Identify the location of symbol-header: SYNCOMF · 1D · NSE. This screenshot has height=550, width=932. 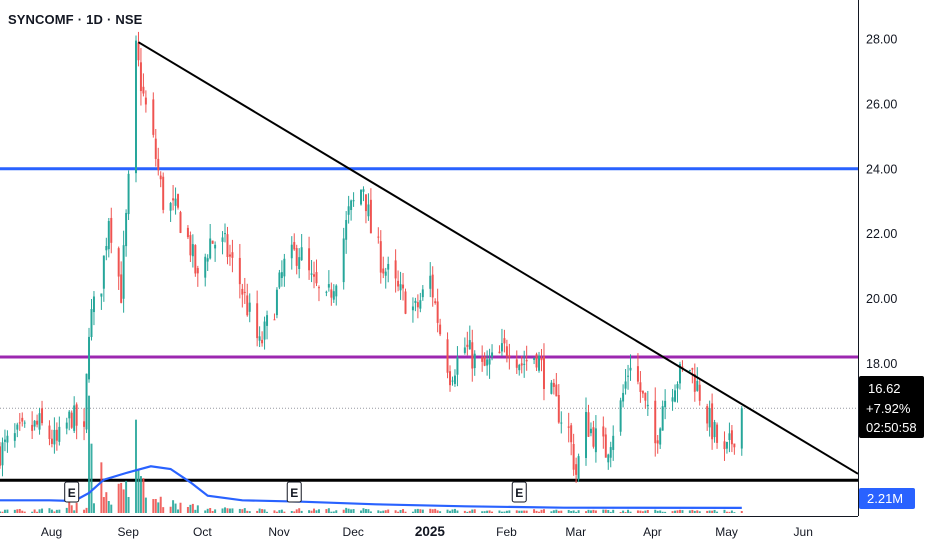
(75, 19).